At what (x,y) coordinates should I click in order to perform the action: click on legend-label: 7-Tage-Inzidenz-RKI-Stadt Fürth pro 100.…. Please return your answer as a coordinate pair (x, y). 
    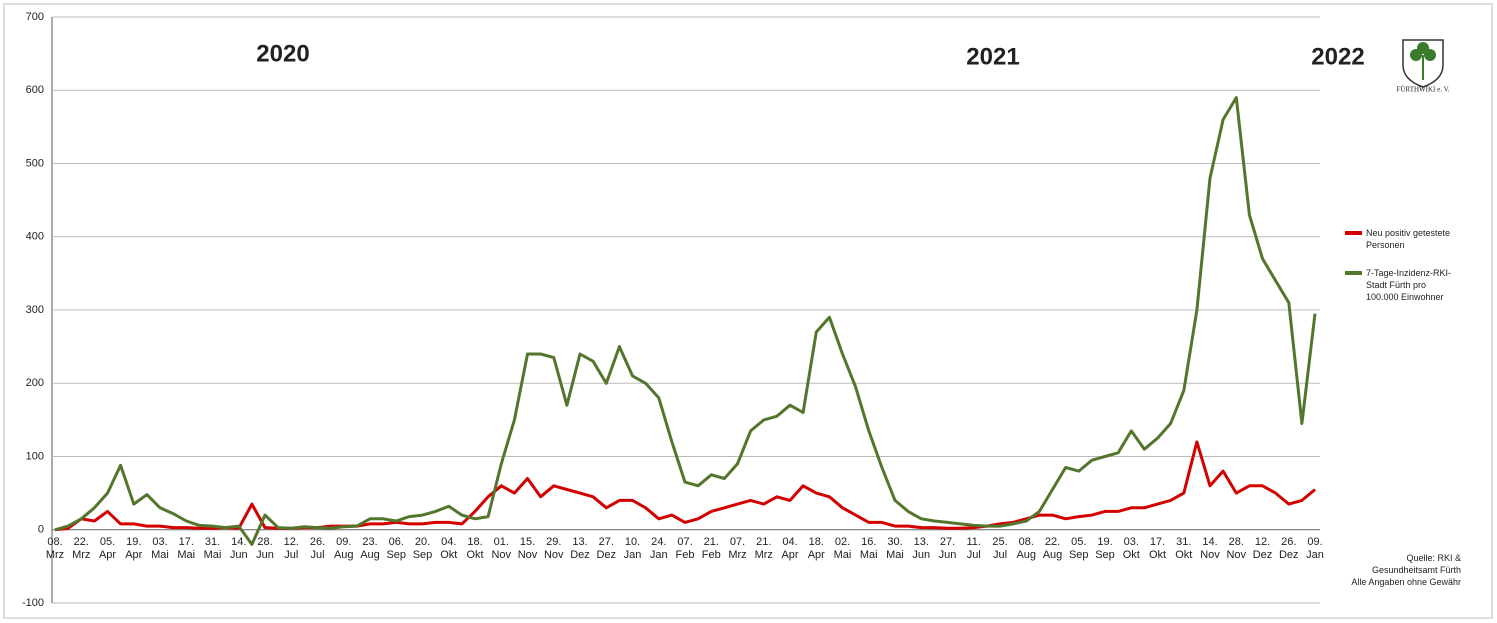
    Looking at the image, I should click on (1409, 285).